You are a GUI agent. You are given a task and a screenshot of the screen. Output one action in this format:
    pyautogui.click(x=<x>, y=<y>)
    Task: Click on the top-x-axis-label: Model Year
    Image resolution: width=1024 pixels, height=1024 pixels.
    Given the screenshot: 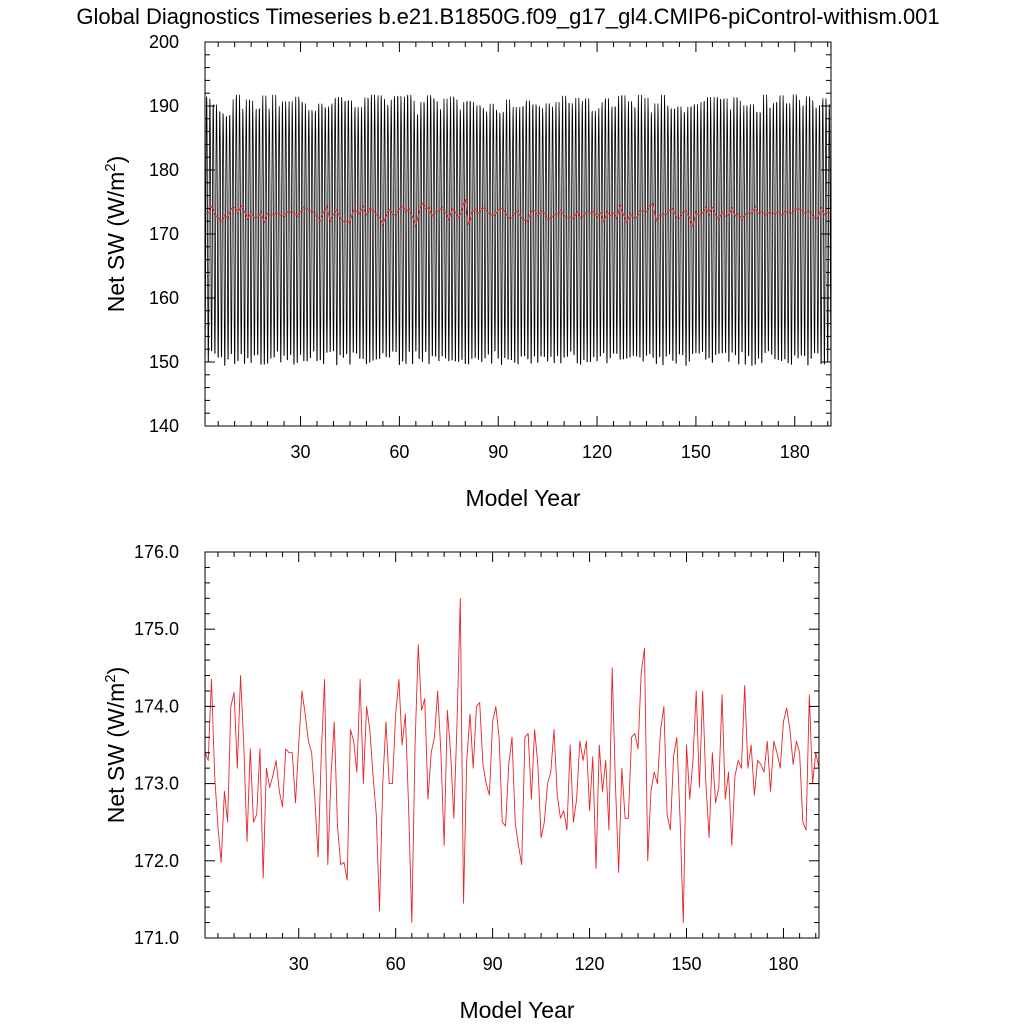 What is the action you would take?
    pyautogui.click(x=522, y=498)
    